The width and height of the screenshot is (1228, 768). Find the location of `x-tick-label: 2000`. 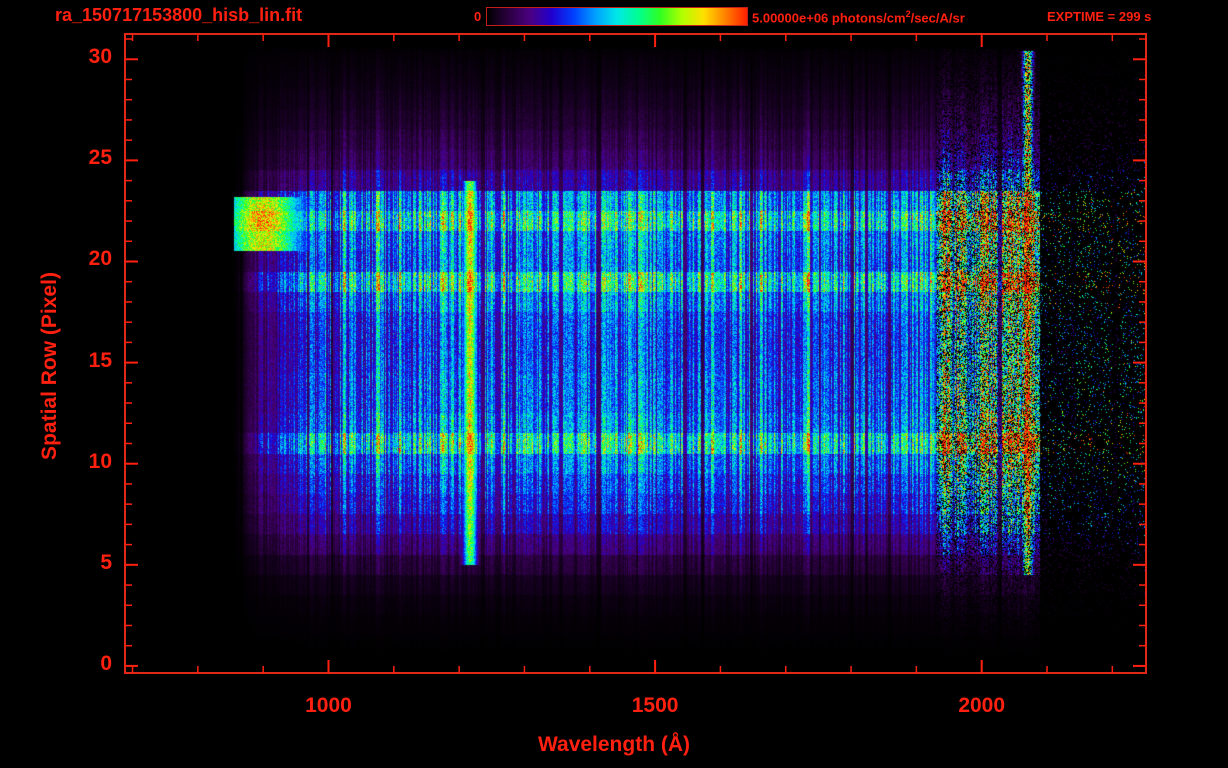

x-tick-label: 2000 is located at coordinates (982, 705).